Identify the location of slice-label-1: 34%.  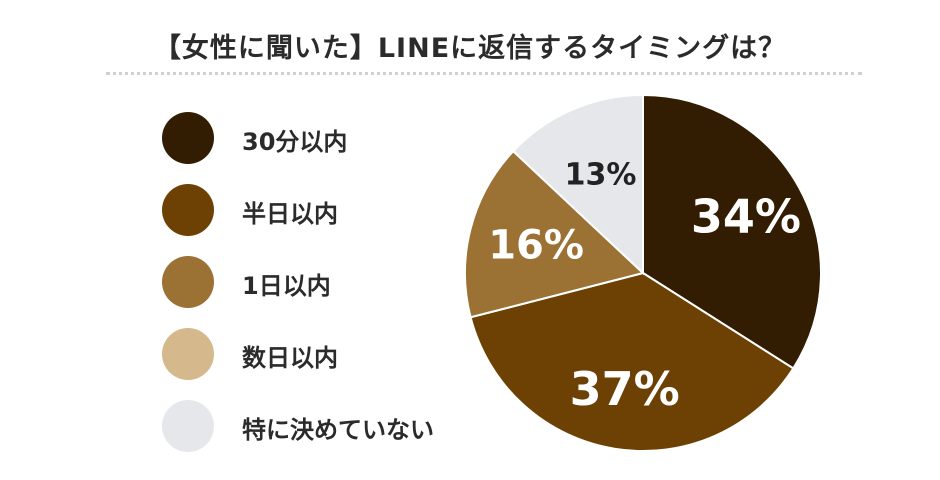
(746, 216).